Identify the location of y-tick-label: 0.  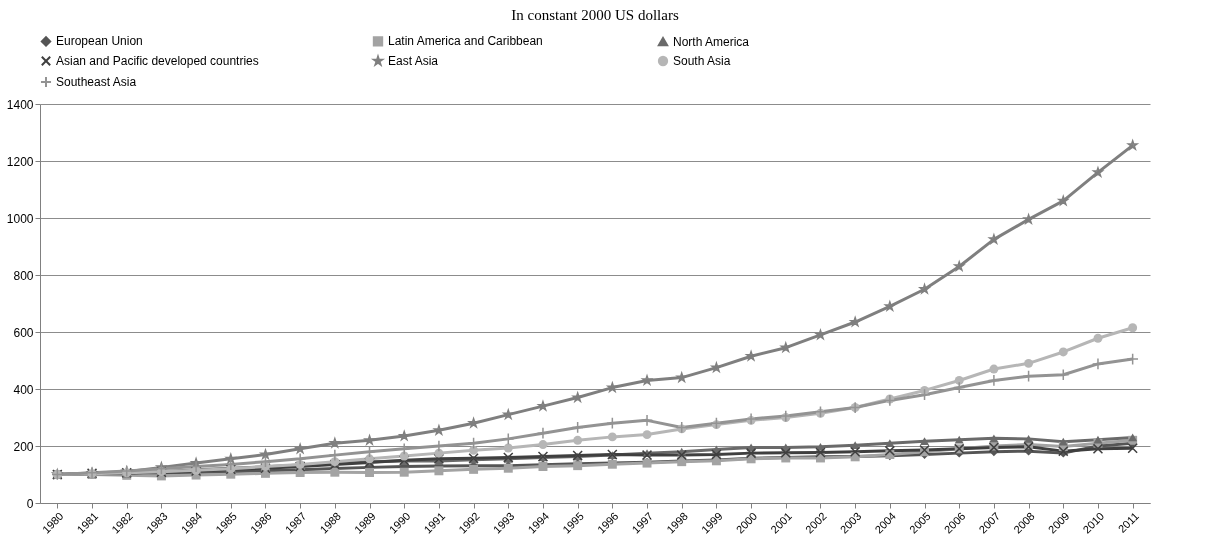
(30, 503).